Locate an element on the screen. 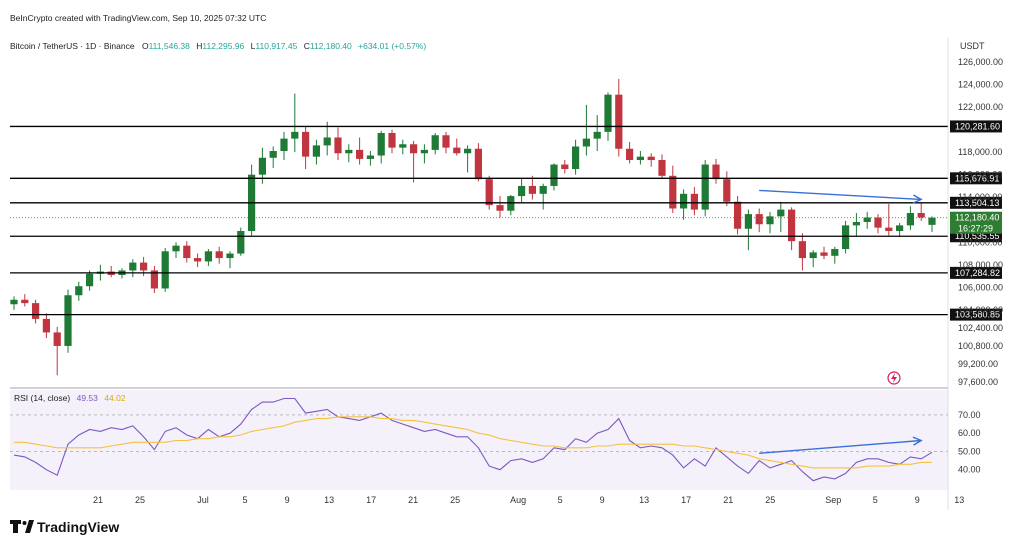 This screenshot has height=543, width=1024. price-tick-label: 104,000.00 is located at coordinates (980, 310).